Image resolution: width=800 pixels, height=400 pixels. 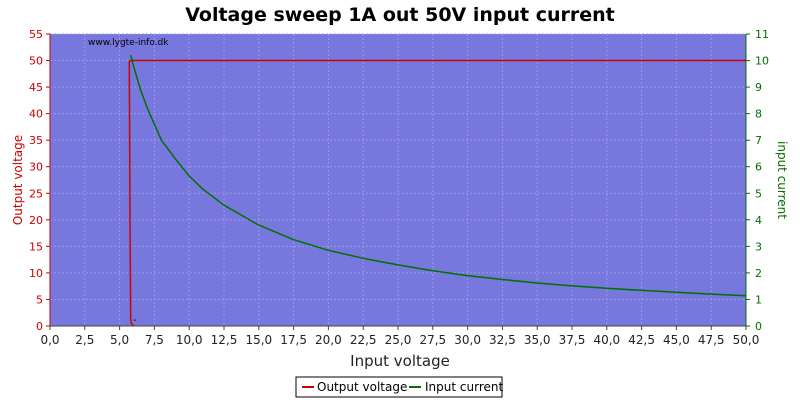 What do you see at coordinates (293, 340) in the screenshot?
I see `x-tick-label: 17,5` at bounding box center [293, 340].